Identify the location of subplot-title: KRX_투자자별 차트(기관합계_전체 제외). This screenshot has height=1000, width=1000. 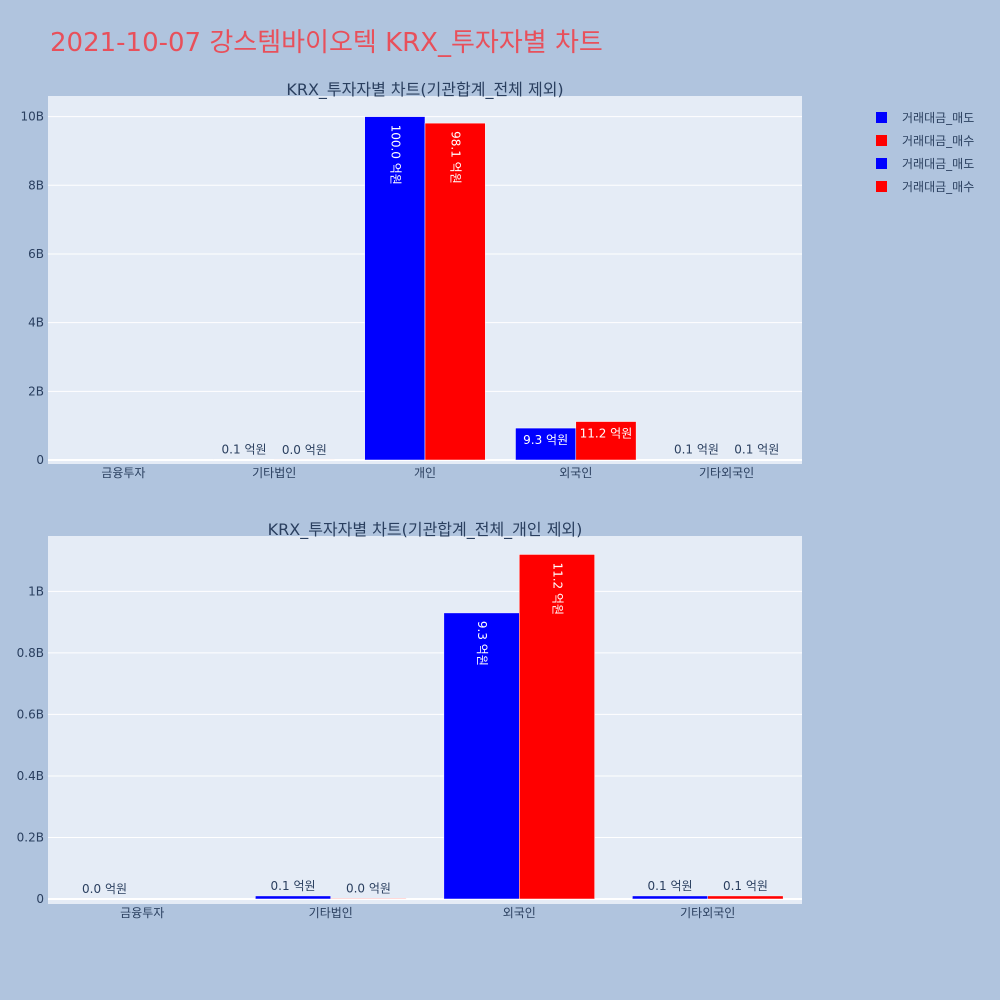
(424, 90).